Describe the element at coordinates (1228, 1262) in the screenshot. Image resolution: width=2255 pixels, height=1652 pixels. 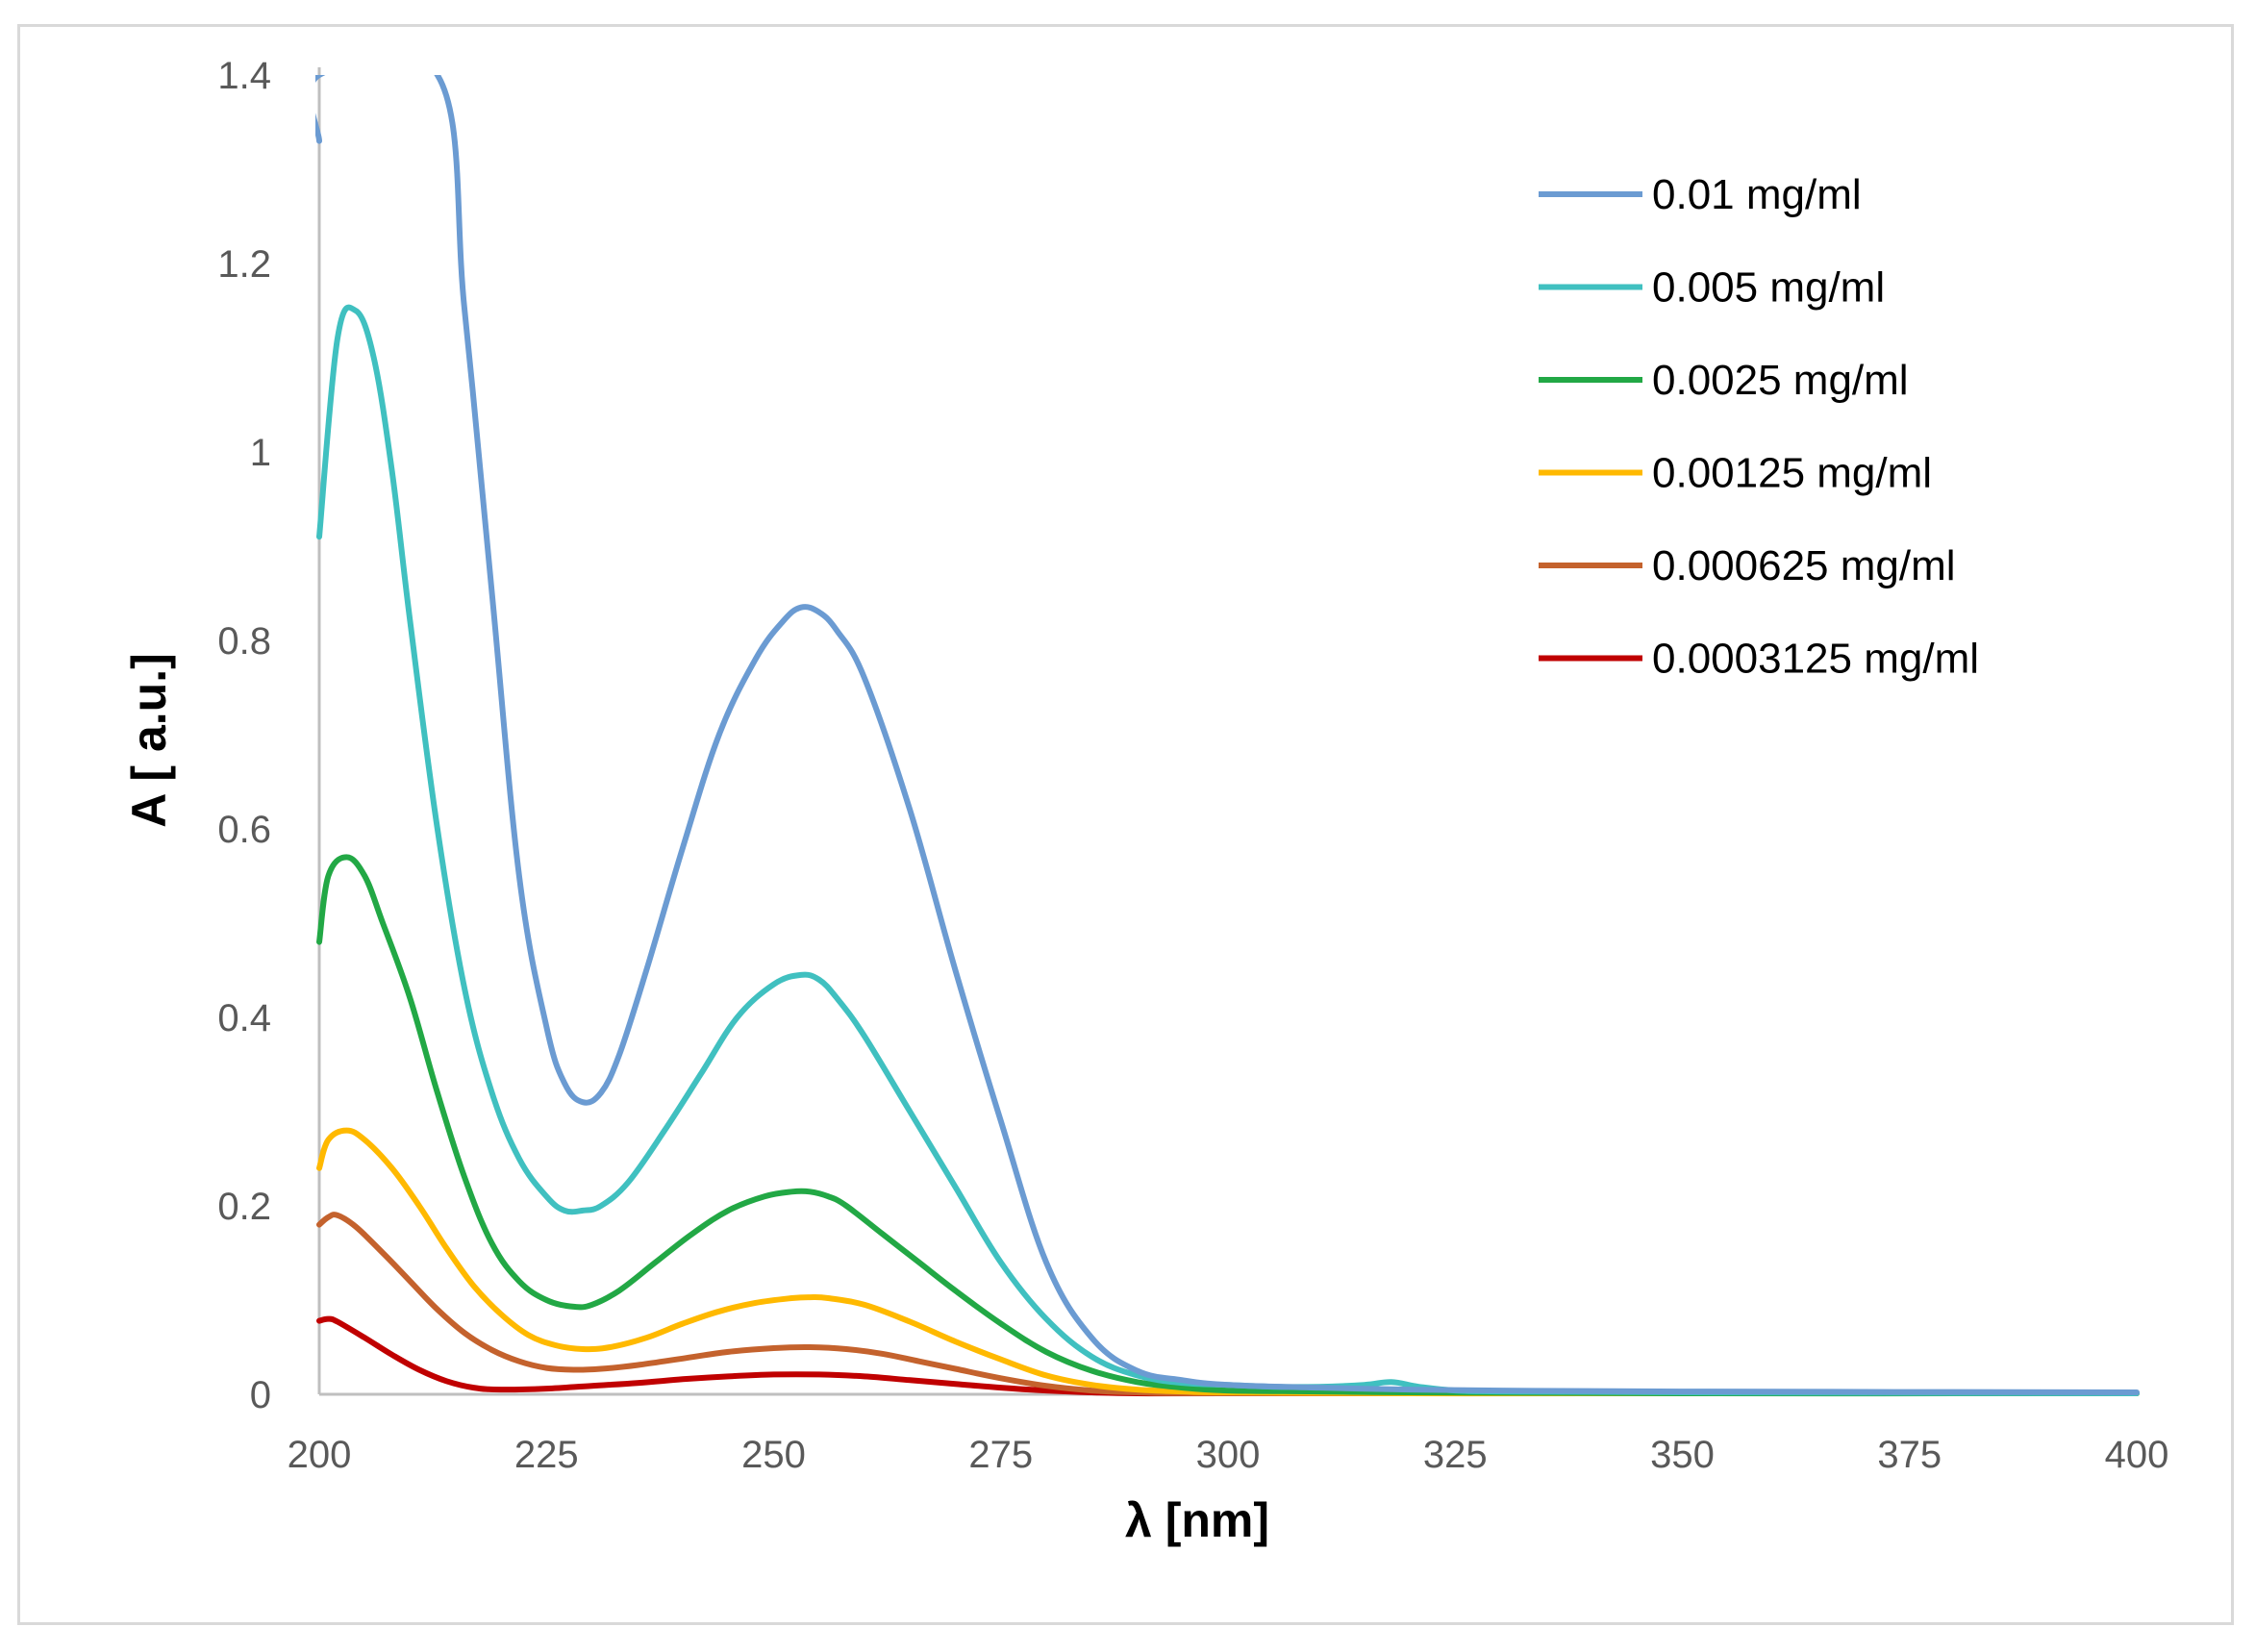
I see `series-line` at that location.